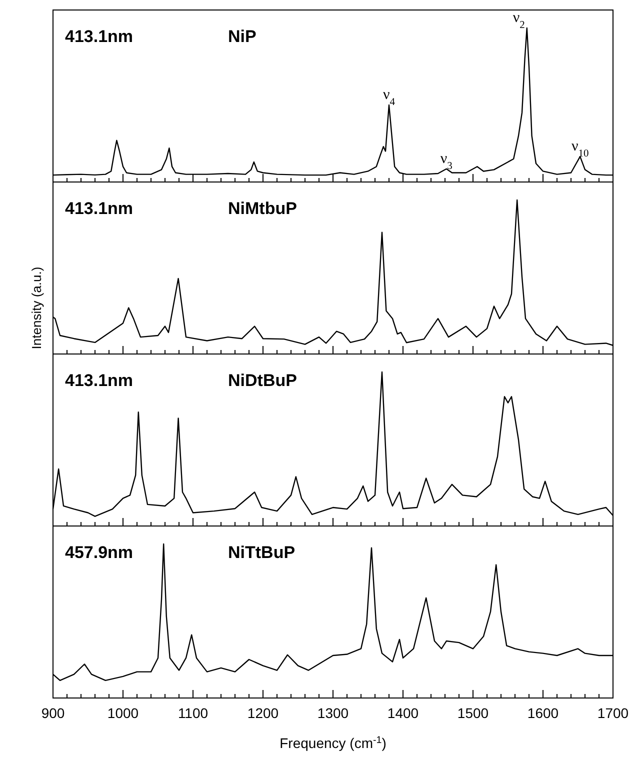 This screenshot has height=757, width=633. Describe the element at coordinates (123, 713) in the screenshot. I see `x-tick-label: 1000` at that location.